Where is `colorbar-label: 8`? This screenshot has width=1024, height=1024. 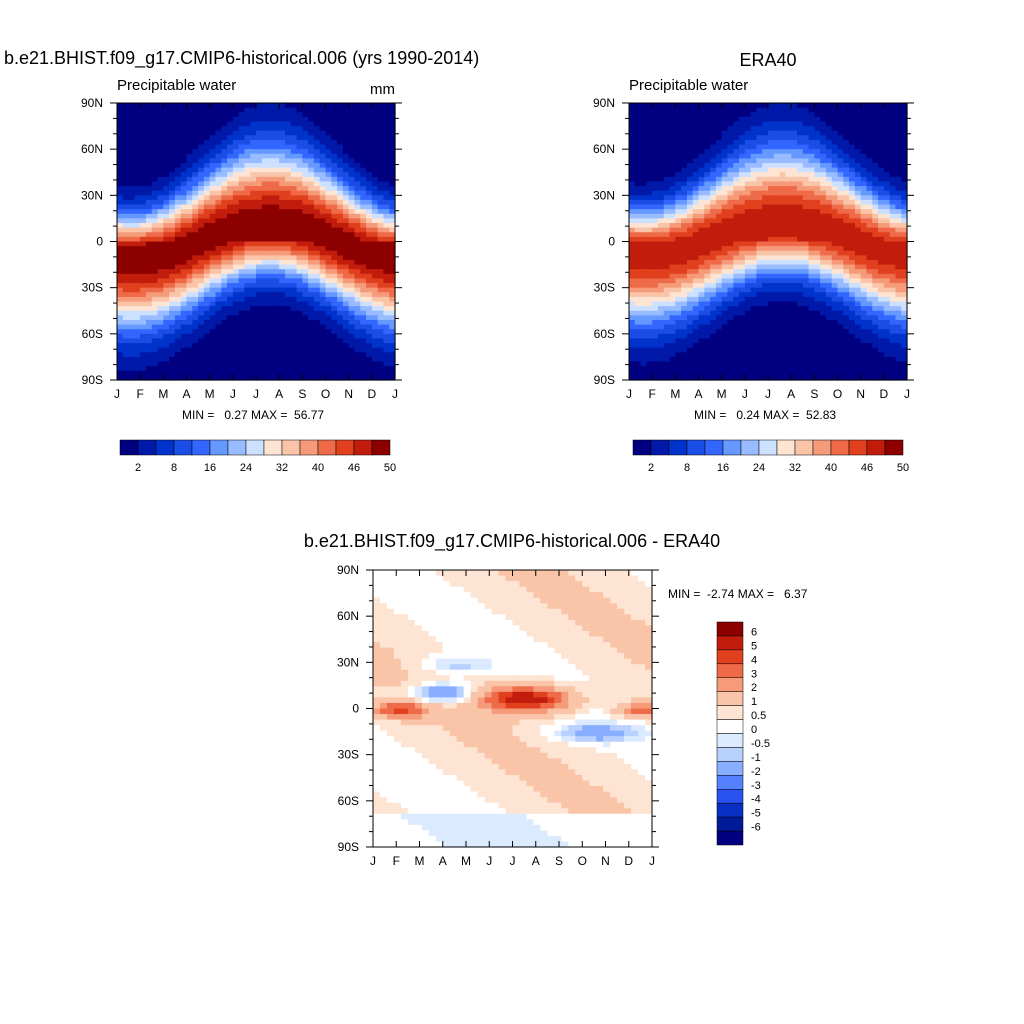 colorbar-label: 8 is located at coordinates (174, 468).